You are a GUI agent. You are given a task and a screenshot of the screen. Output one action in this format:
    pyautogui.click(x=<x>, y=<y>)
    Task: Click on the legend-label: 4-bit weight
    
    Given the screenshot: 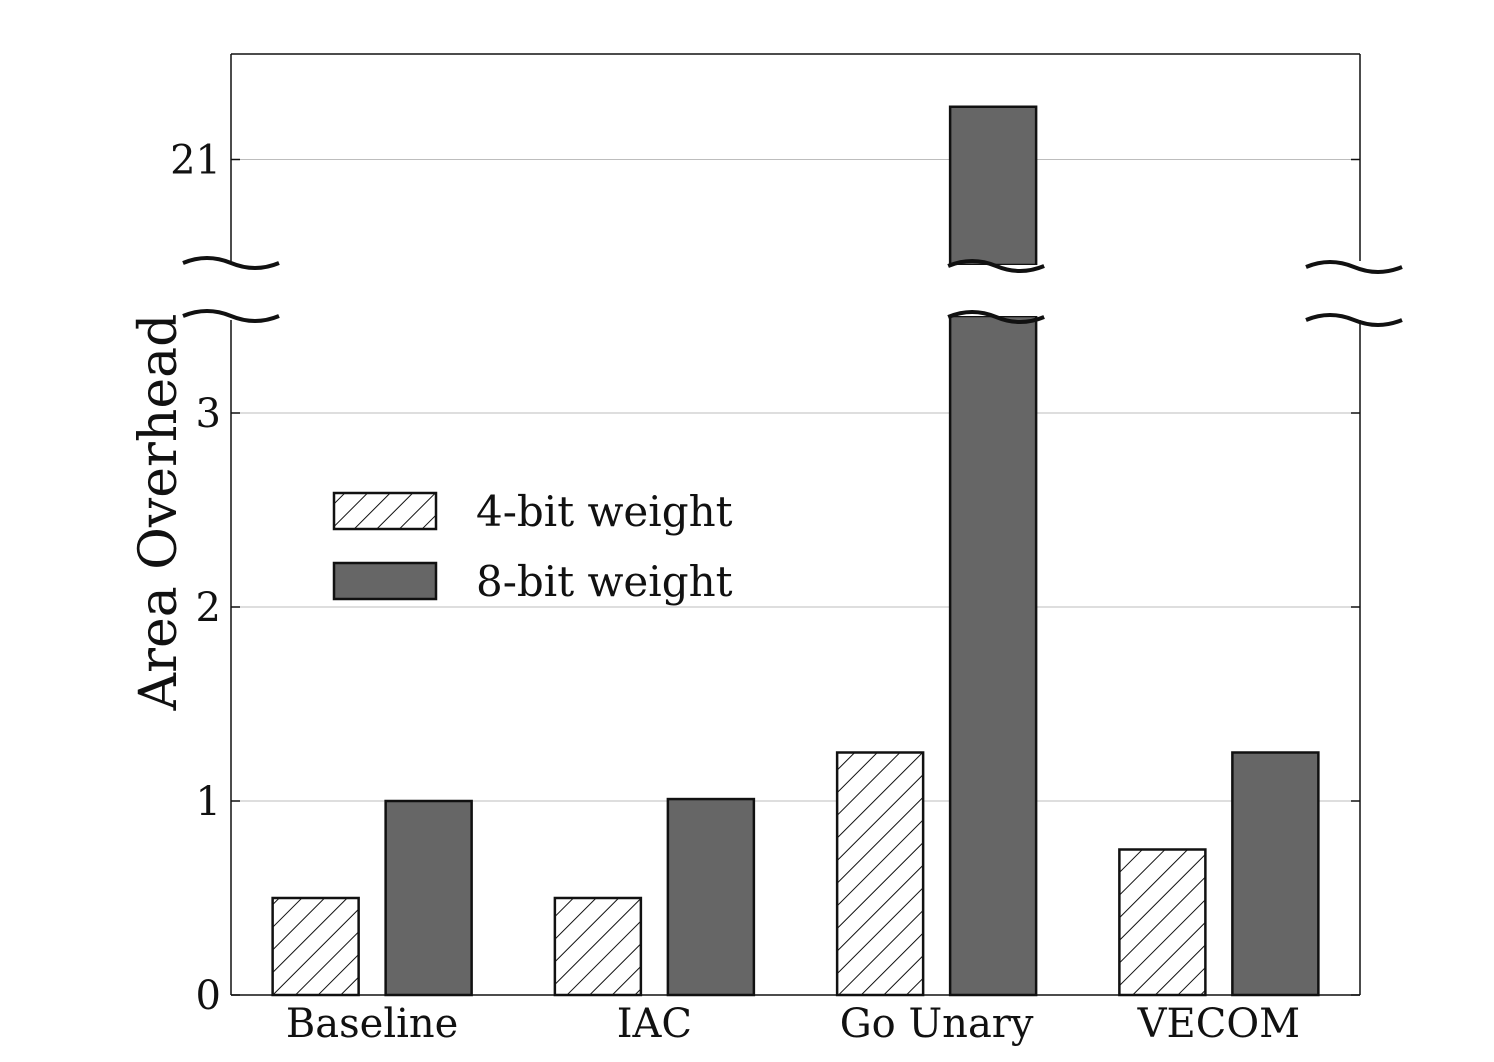 What is the action you would take?
    pyautogui.click(x=604, y=511)
    